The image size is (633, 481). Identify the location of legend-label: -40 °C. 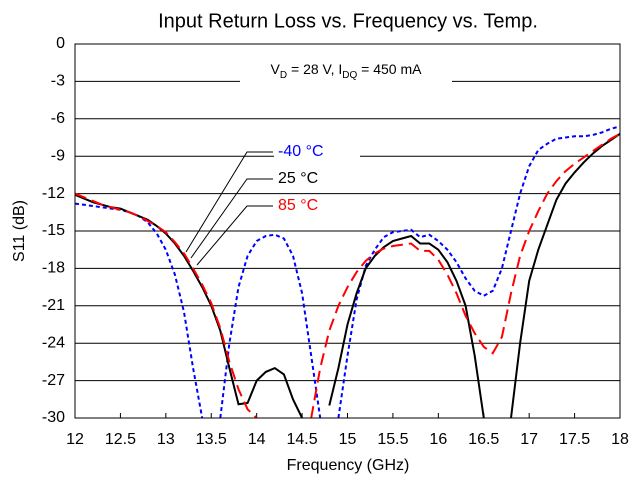
(301, 151).